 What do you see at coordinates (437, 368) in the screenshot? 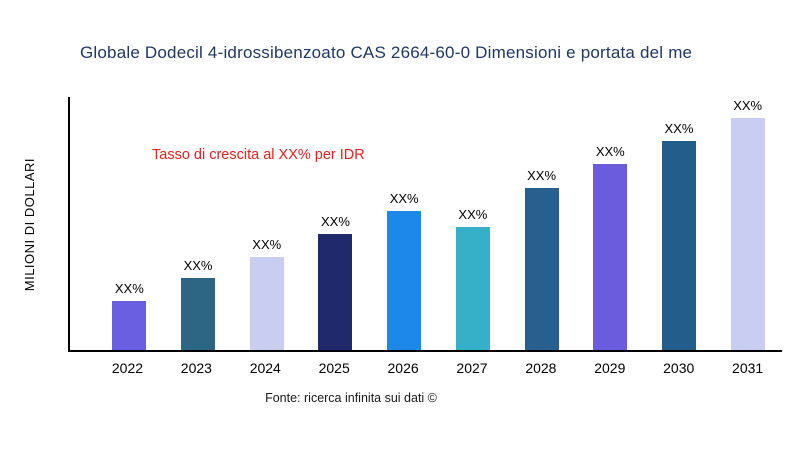
I see `x-axis-tick-labels: 2022 2023 2024 2025 2026 2027 2028 2029 2030 2031` at bounding box center [437, 368].